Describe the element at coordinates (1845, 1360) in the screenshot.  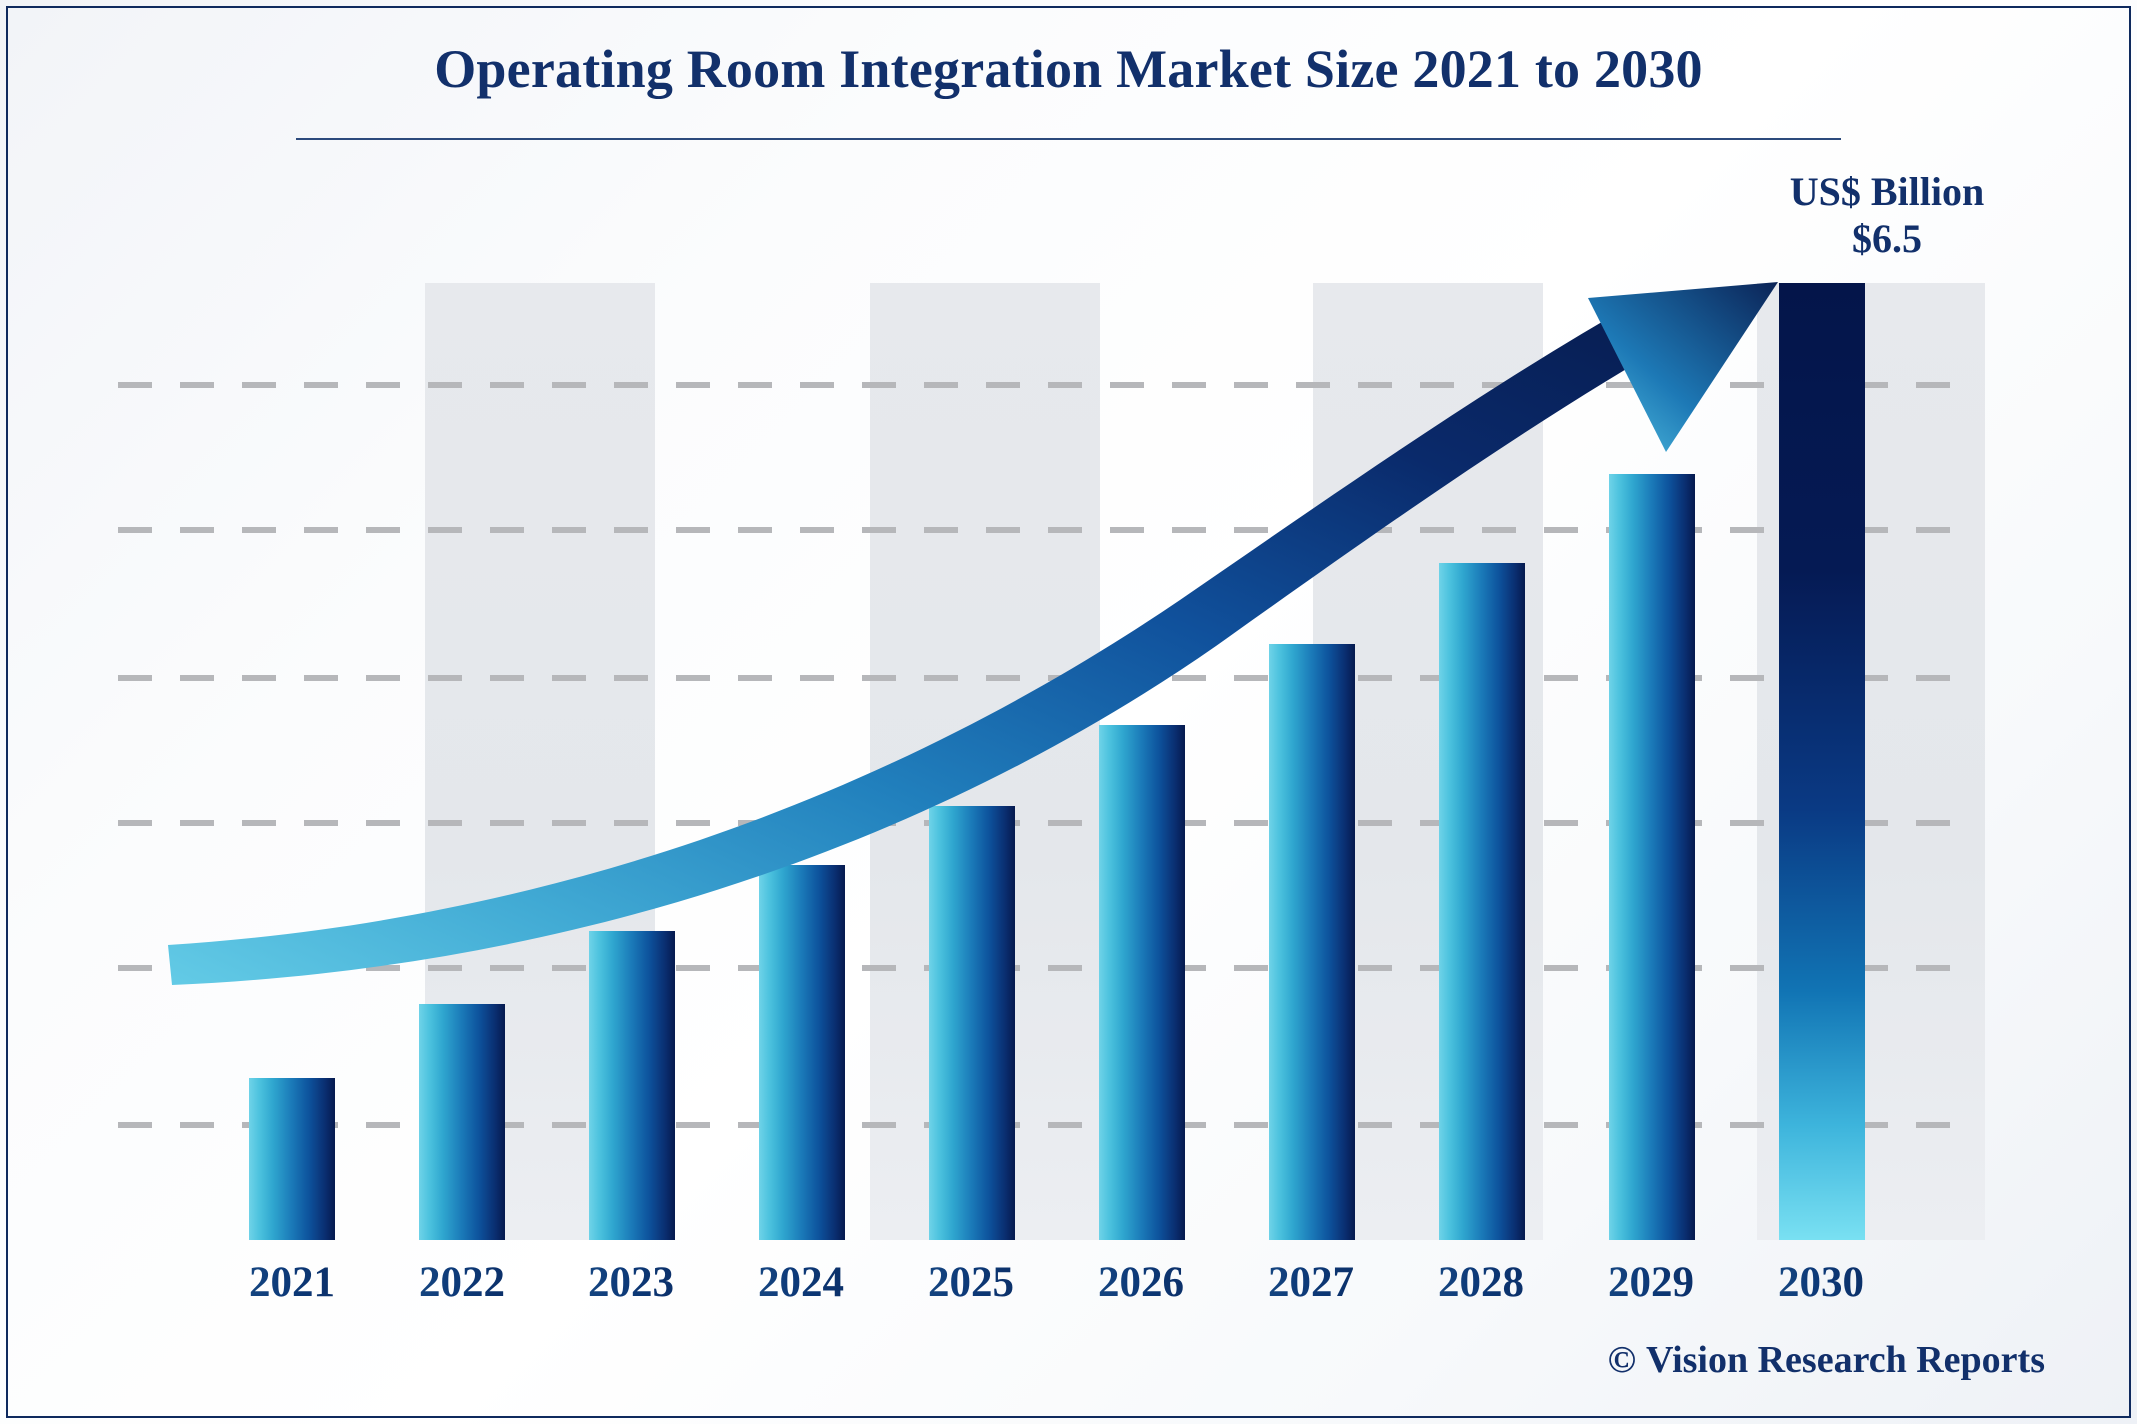
I see `credit-text: Vision Research Reports` at that location.